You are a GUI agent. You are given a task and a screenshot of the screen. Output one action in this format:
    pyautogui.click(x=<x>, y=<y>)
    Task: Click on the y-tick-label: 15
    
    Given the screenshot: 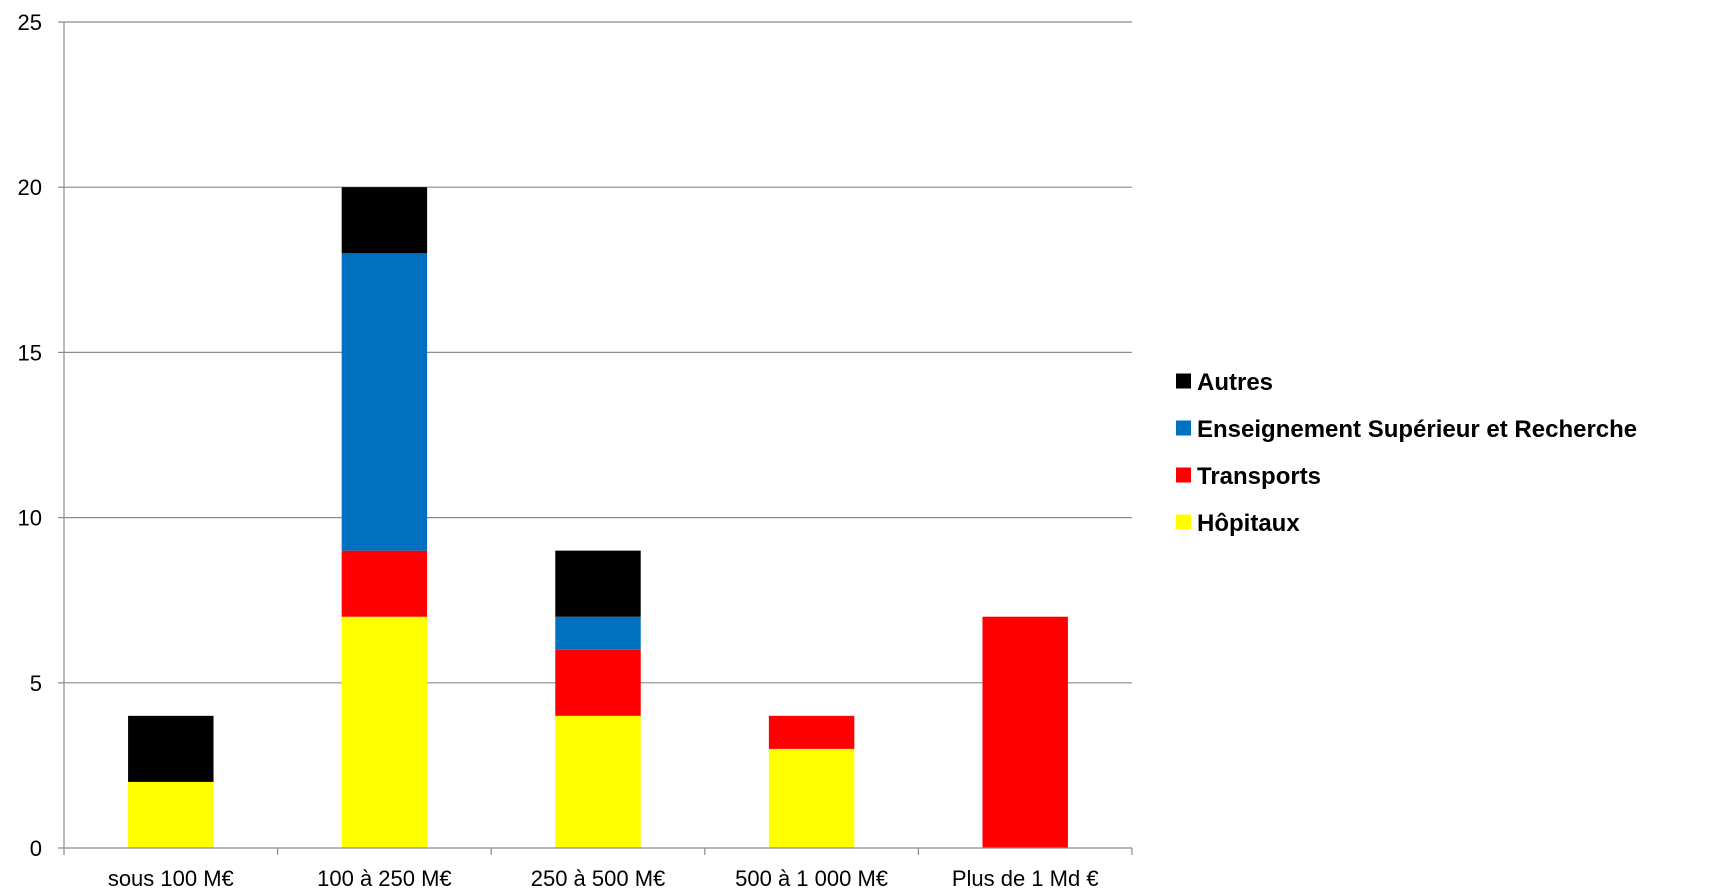 What is the action you would take?
    pyautogui.click(x=30, y=352)
    